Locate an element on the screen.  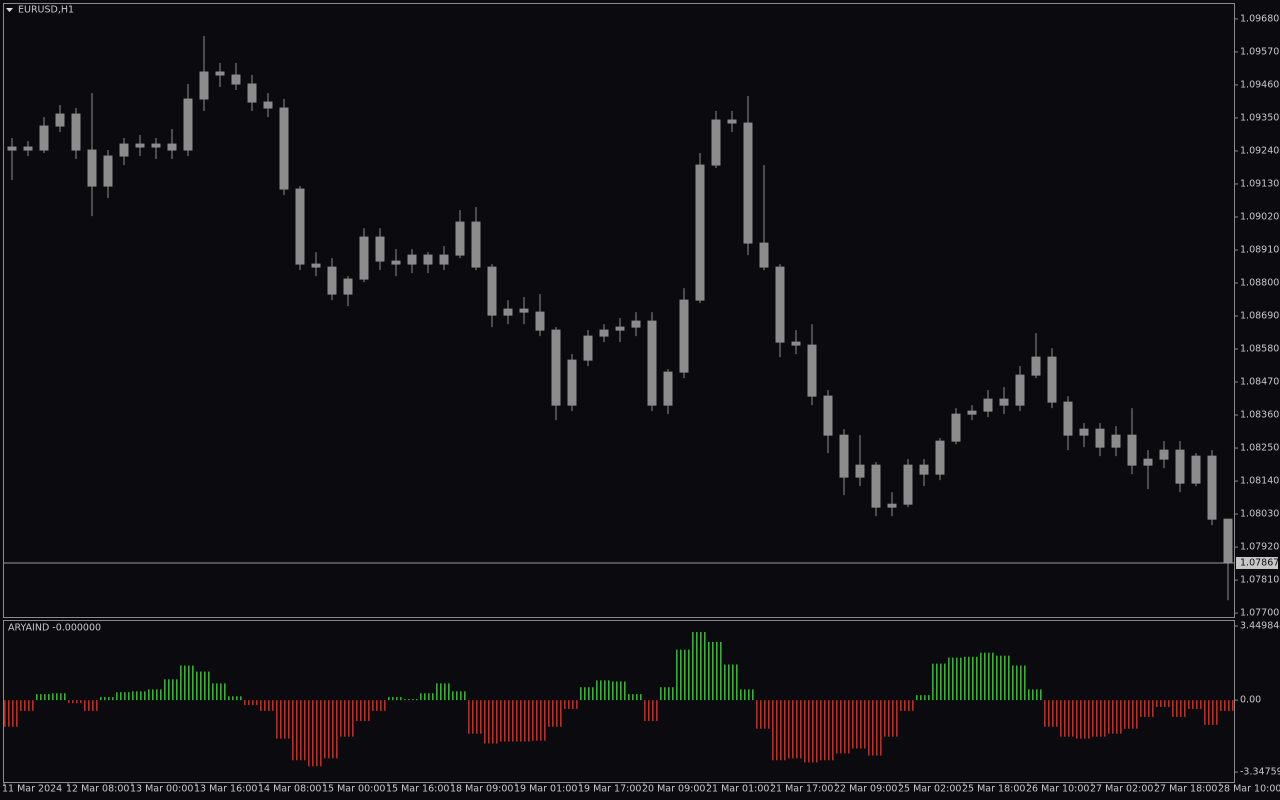
x-tick-label: 28 Mar 10:00 is located at coordinates (1249, 789).